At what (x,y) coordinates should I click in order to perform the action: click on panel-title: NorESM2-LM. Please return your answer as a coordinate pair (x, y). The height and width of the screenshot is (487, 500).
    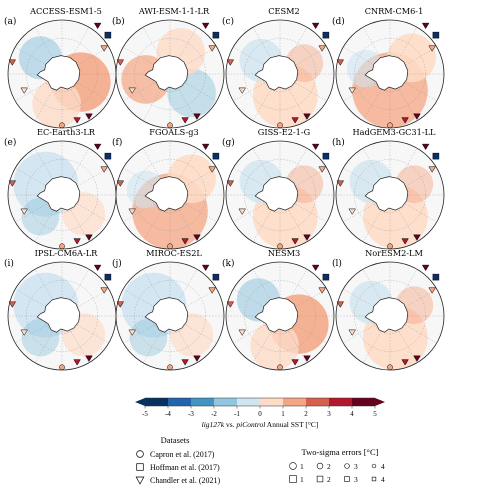
    Looking at the image, I should click on (394, 253).